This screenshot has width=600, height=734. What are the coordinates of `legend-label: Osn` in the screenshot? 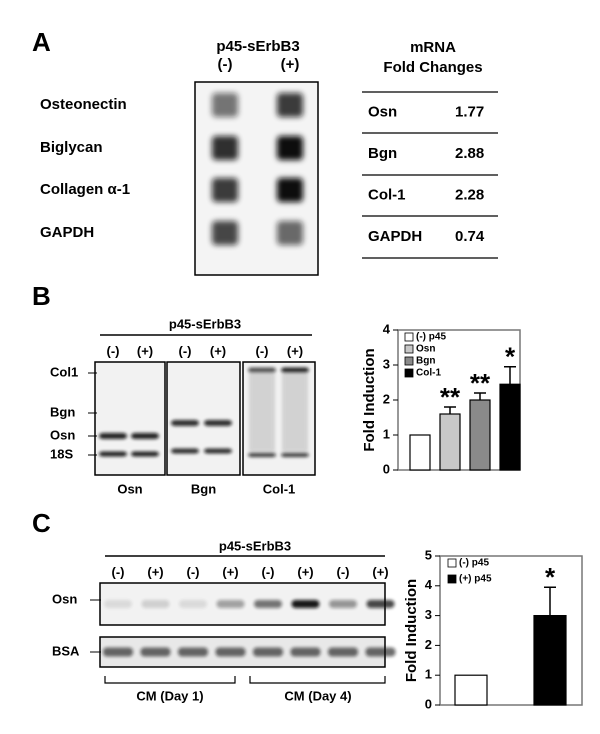 It's located at (425, 349).